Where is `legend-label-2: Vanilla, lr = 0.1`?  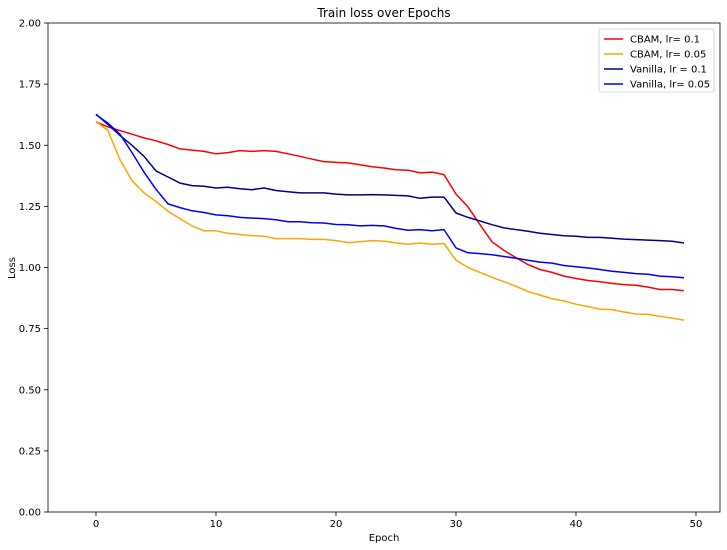 legend-label-2: Vanilla, lr = 0.1 is located at coordinates (668, 70).